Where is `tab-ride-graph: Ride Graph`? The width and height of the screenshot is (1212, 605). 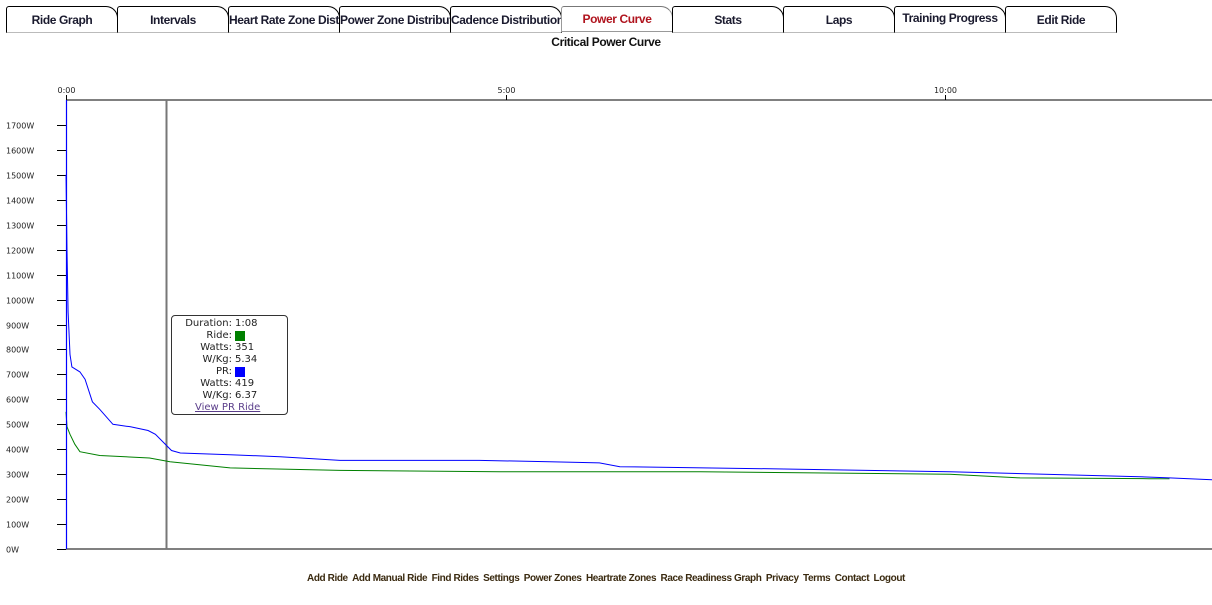 tab-ride-graph: Ride Graph is located at coordinates (62, 19).